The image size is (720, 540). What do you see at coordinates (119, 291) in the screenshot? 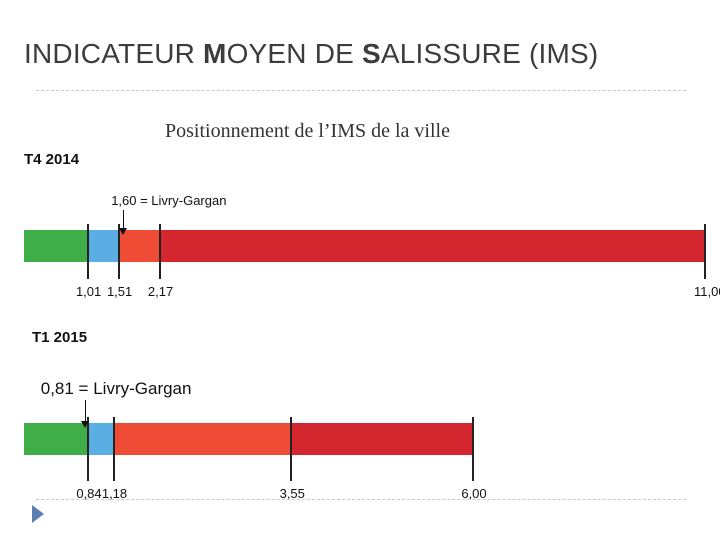
I see `threshold-label: 1,51` at bounding box center [119, 291].